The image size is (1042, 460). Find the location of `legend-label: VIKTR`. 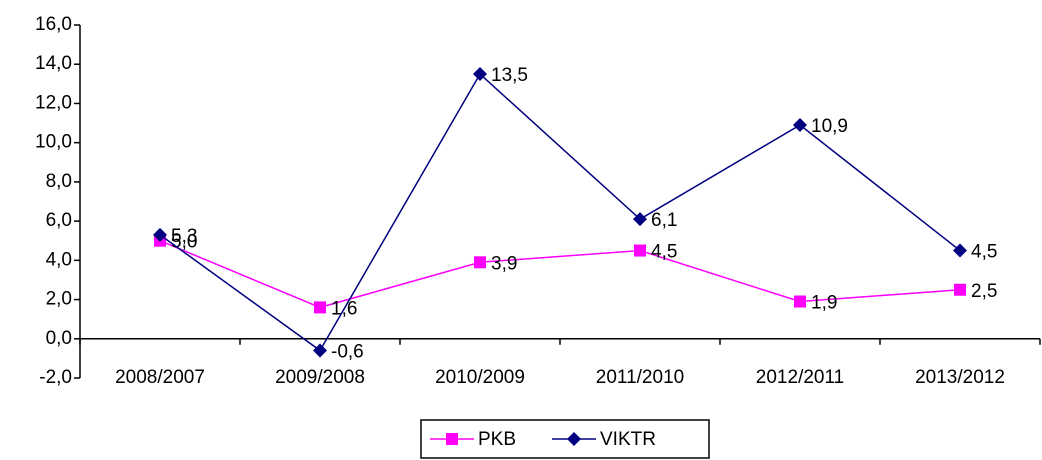

legend-label: VIKTR is located at coordinates (628, 439).